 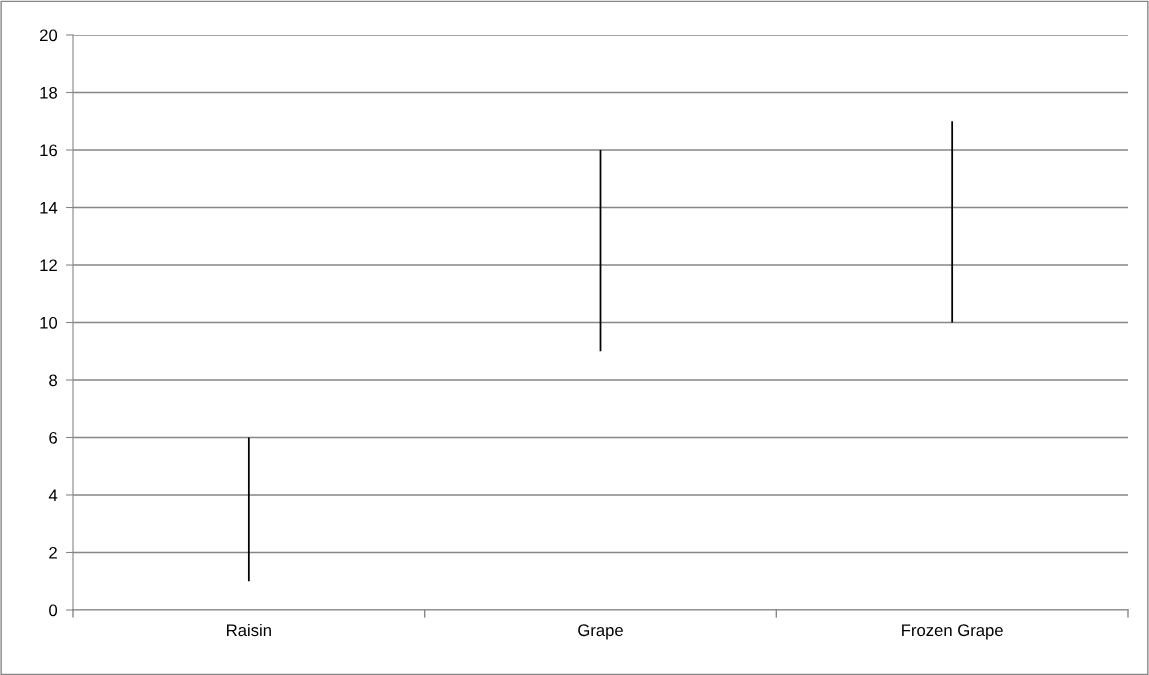 What do you see at coordinates (53, 380) in the screenshot?
I see `y-tick-label: 8` at bounding box center [53, 380].